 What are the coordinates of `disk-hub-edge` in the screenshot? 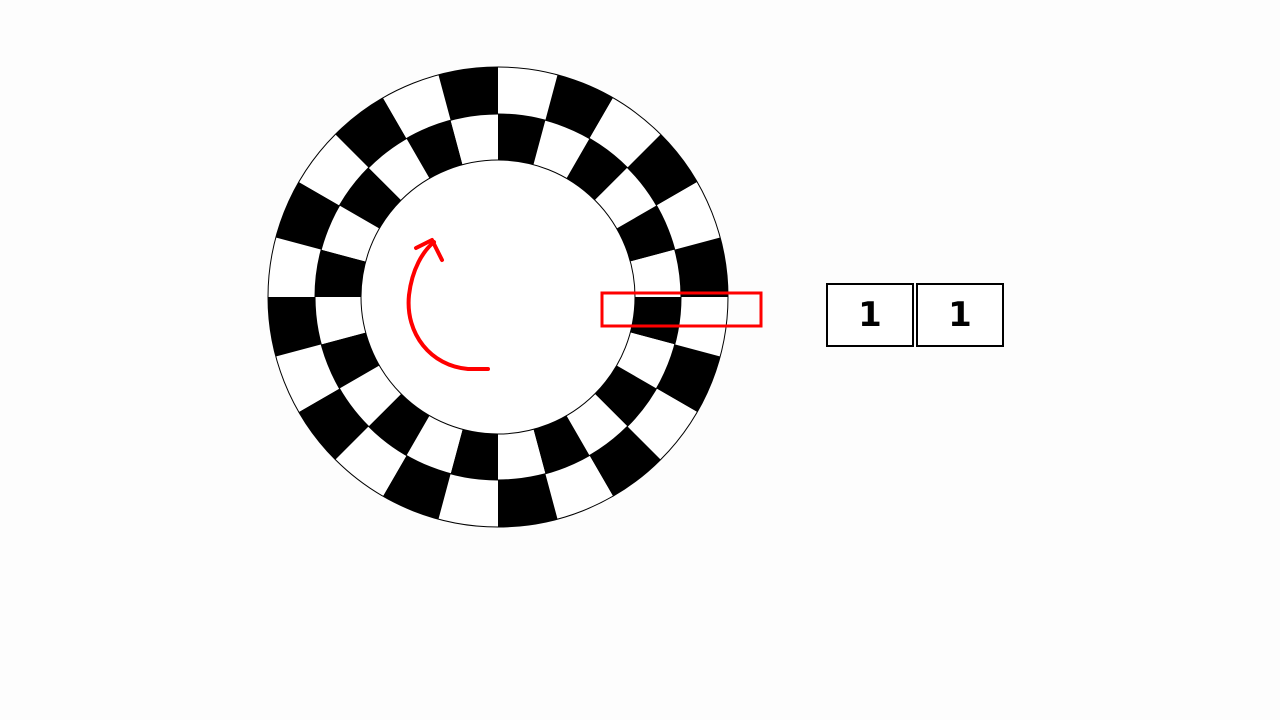 It's located at (498, 297).